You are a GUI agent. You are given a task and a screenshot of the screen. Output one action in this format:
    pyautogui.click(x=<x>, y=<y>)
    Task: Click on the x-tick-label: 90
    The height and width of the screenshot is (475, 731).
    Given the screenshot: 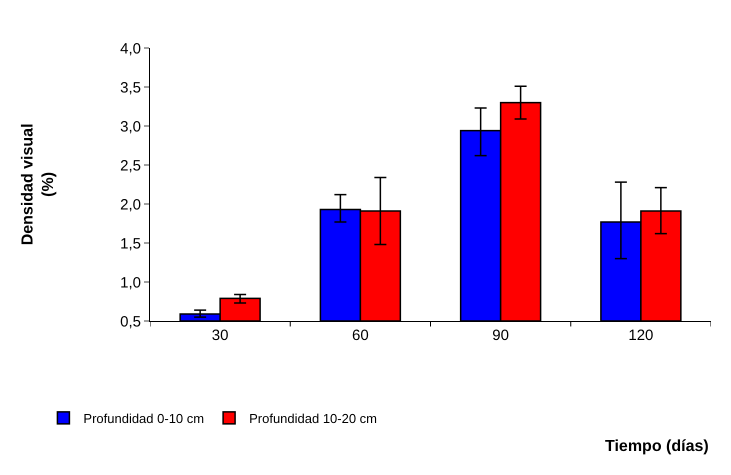 What is the action you would take?
    pyautogui.click(x=500, y=335)
    